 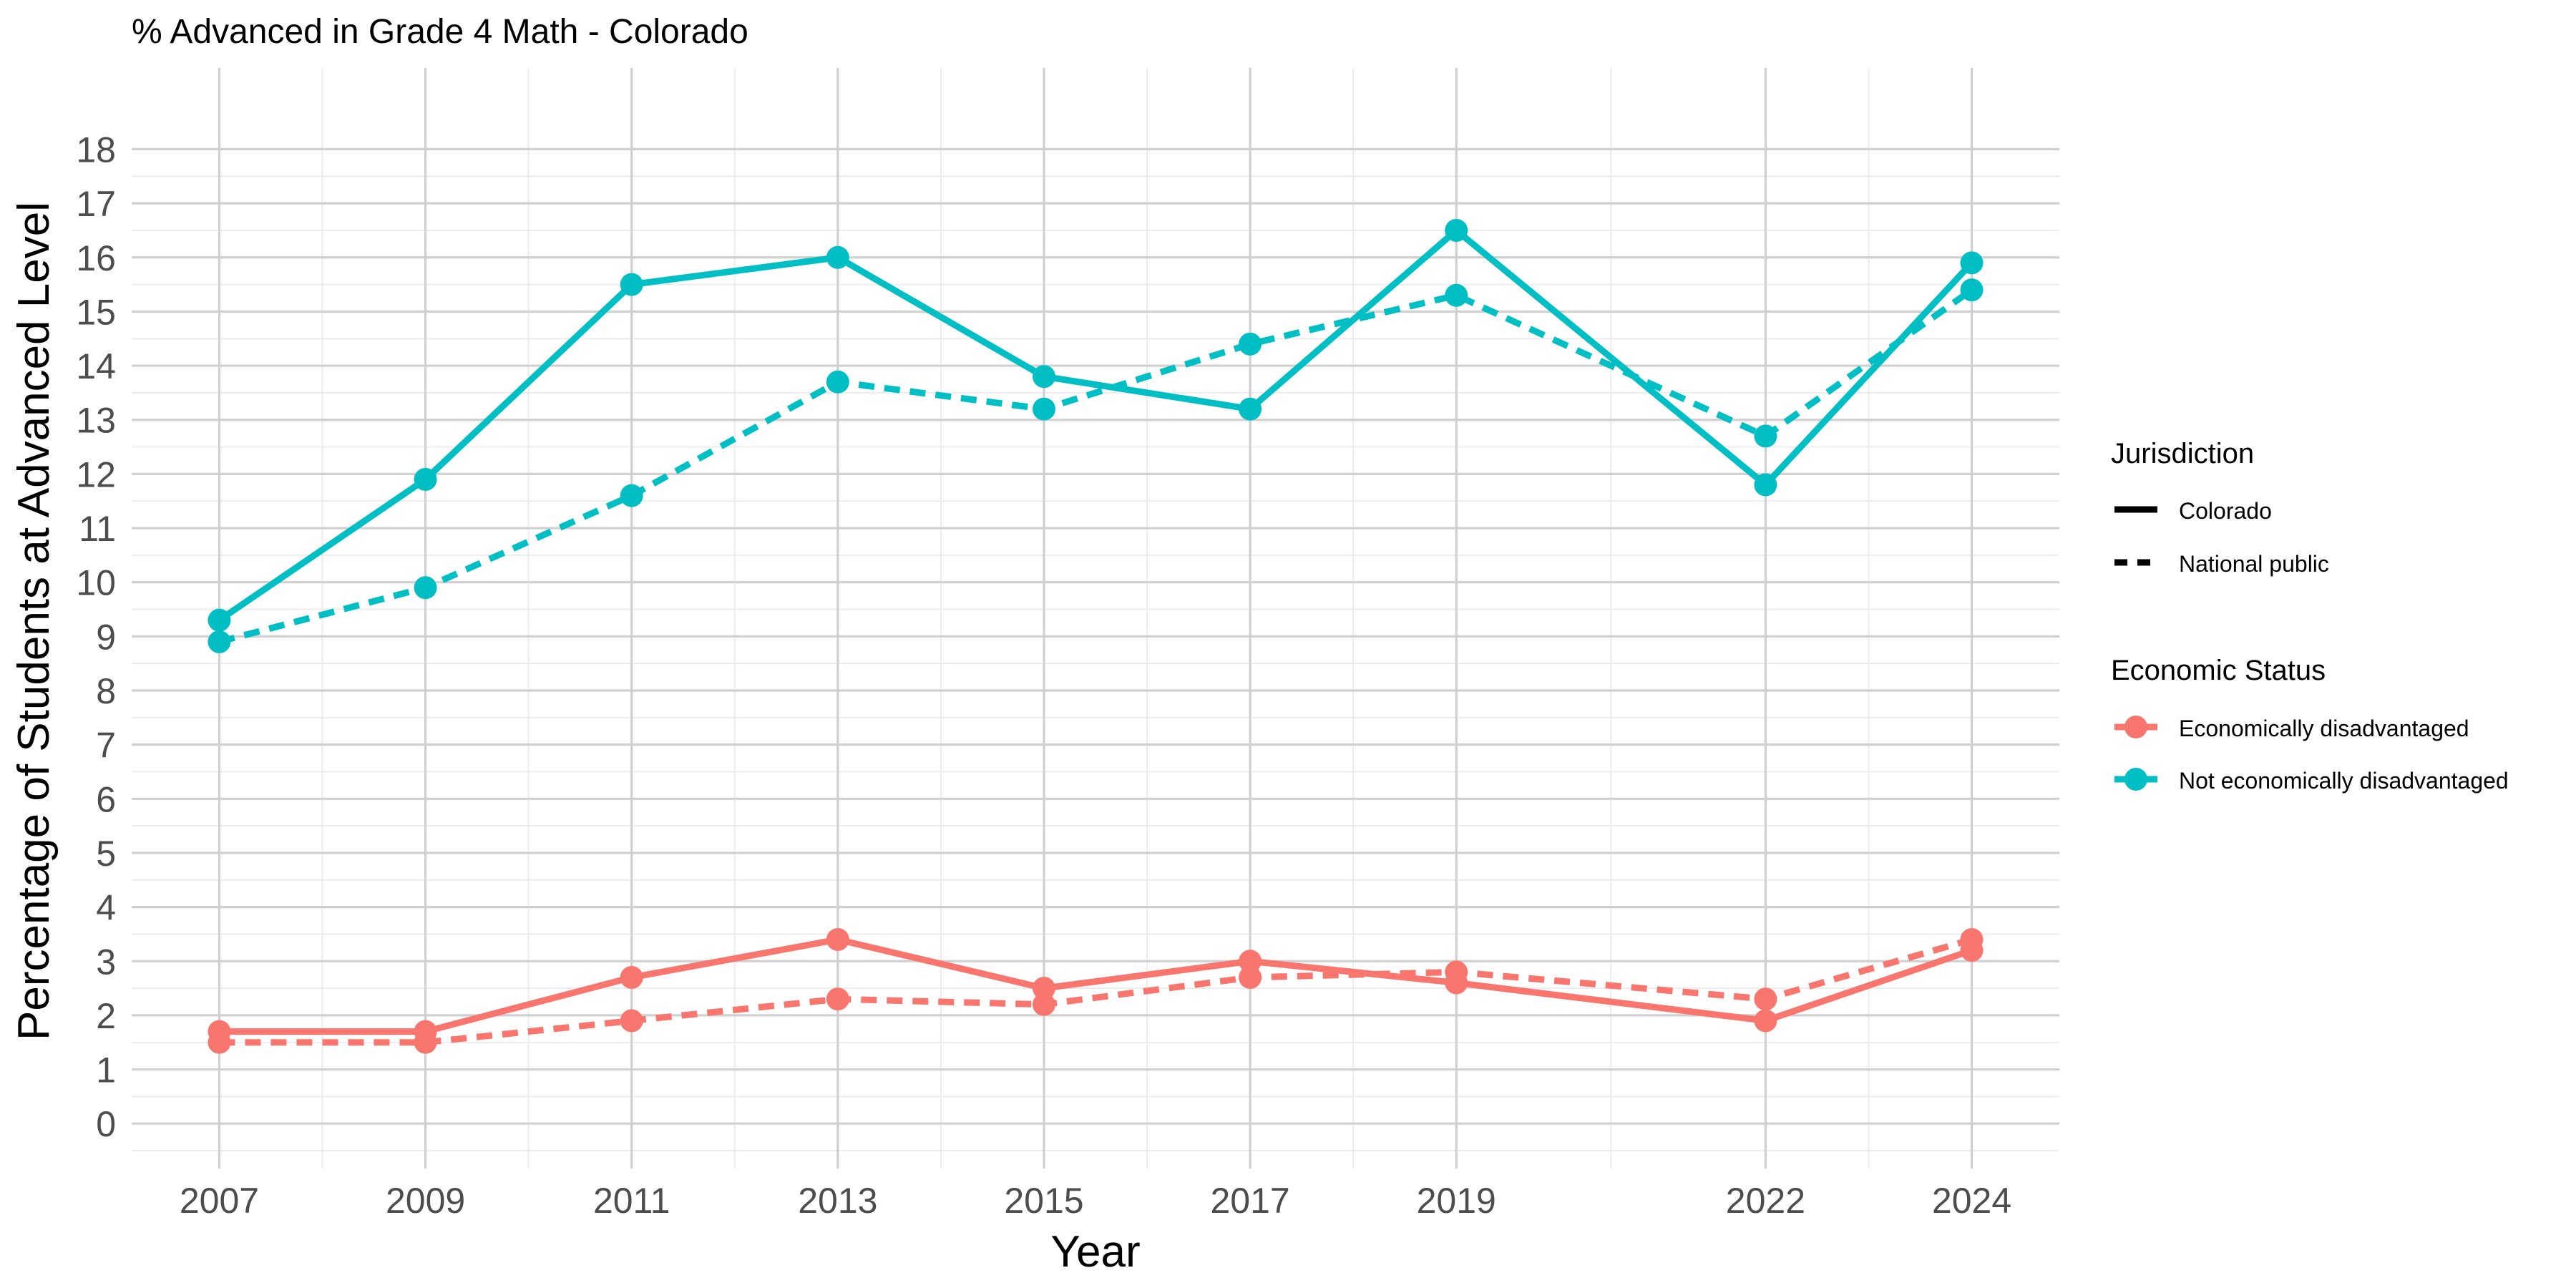 I want to click on y-tick-label: 16, so click(x=96, y=258).